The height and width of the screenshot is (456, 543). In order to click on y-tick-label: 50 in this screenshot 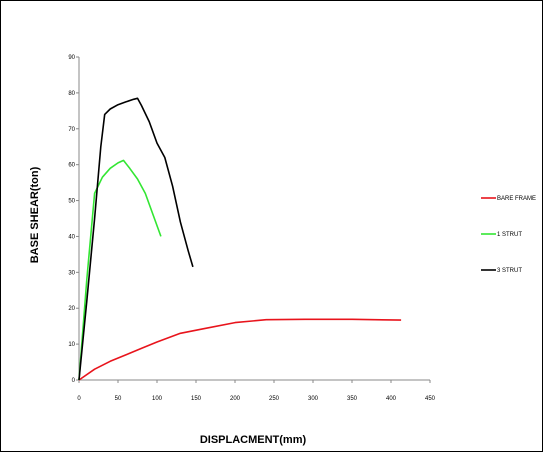, I will do `click(71, 202)`.